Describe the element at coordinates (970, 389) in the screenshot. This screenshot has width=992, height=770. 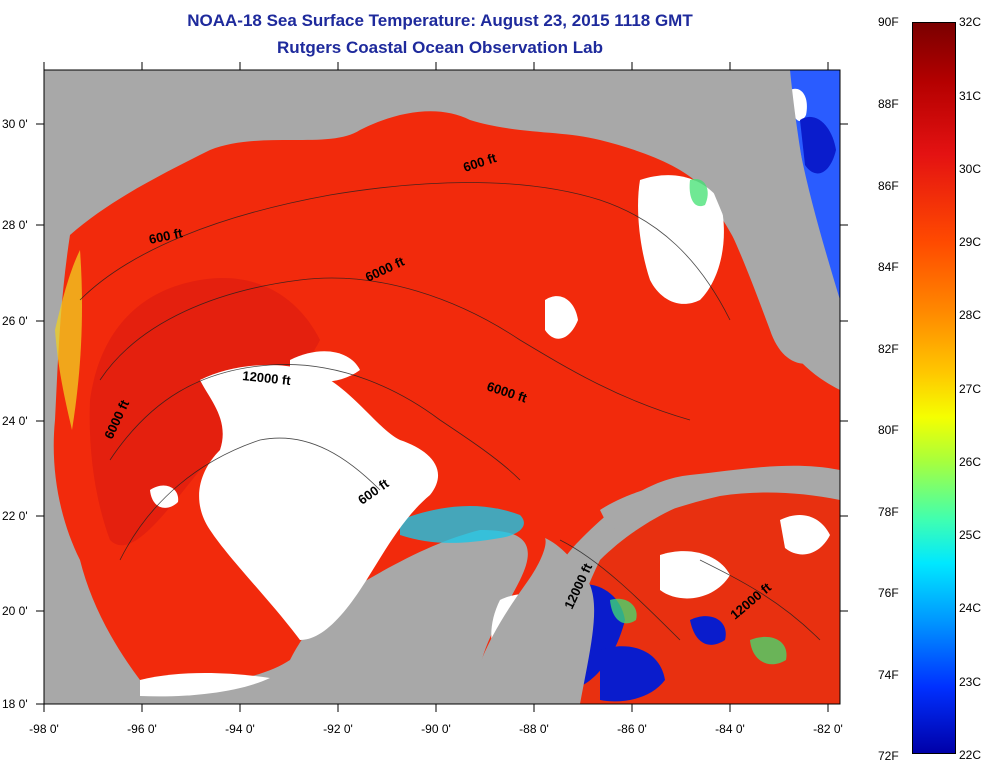
I see `colorbar-c-label: 27C` at that location.